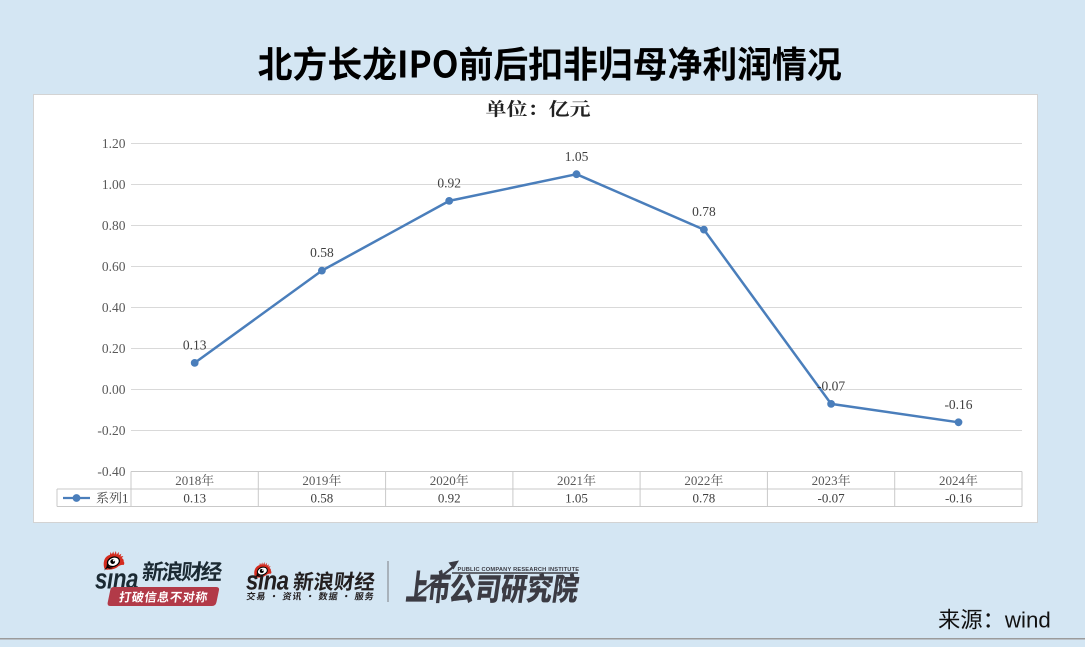 The width and height of the screenshot is (1085, 647). I want to click on svg-text:PUBLIC COMPANY RESEARCH INSTIT: PUBLIC COMPANY RESEARCH INSTITUTE, so click(519, 570).